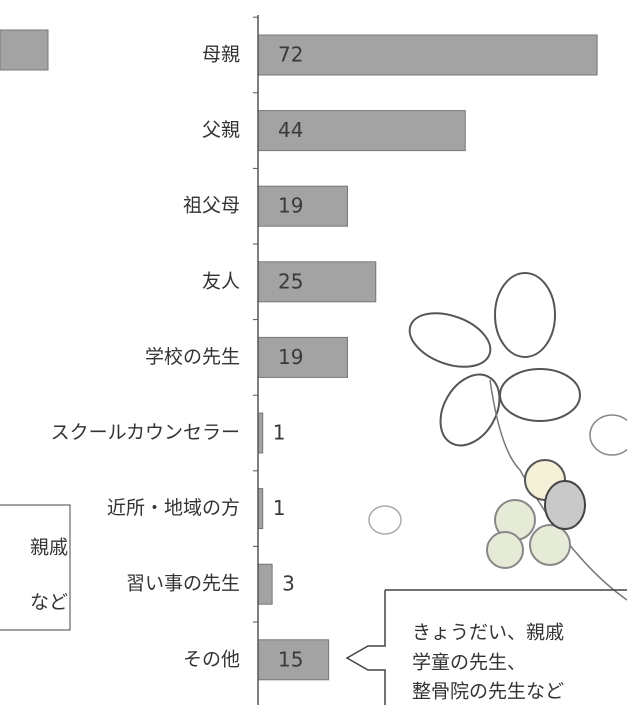 This screenshot has width=627, height=705. What do you see at coordinates (183, 584) in the screenshot?
I see `category-label: 習い事の先生` at bounding box center [183, 584].